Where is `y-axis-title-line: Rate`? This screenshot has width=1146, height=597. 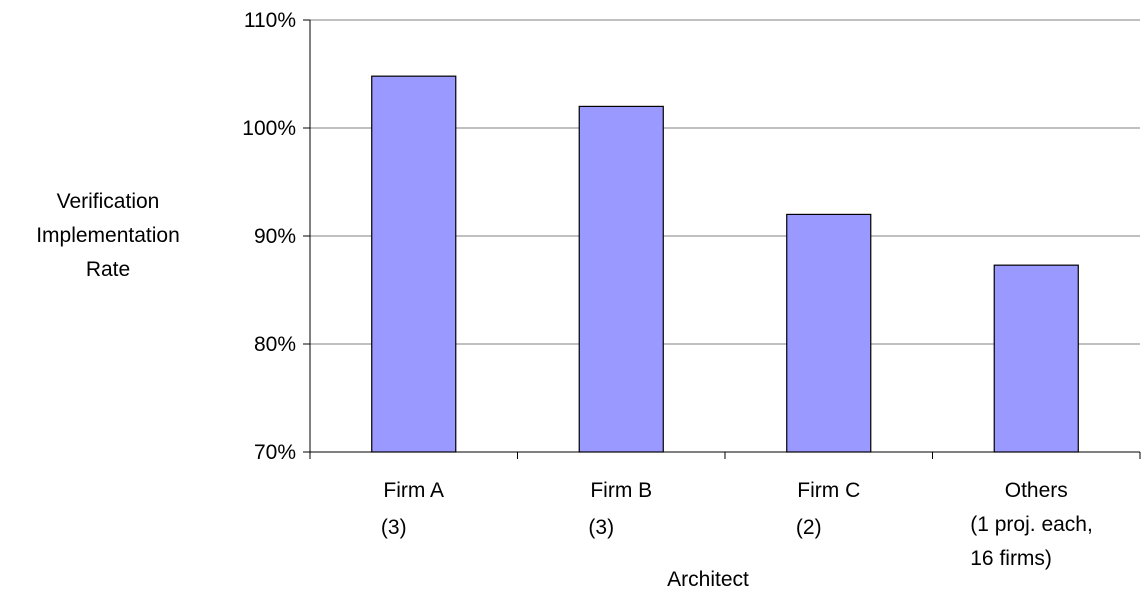 y-axis-title-line: Rate is located at coordinates (108, 269).